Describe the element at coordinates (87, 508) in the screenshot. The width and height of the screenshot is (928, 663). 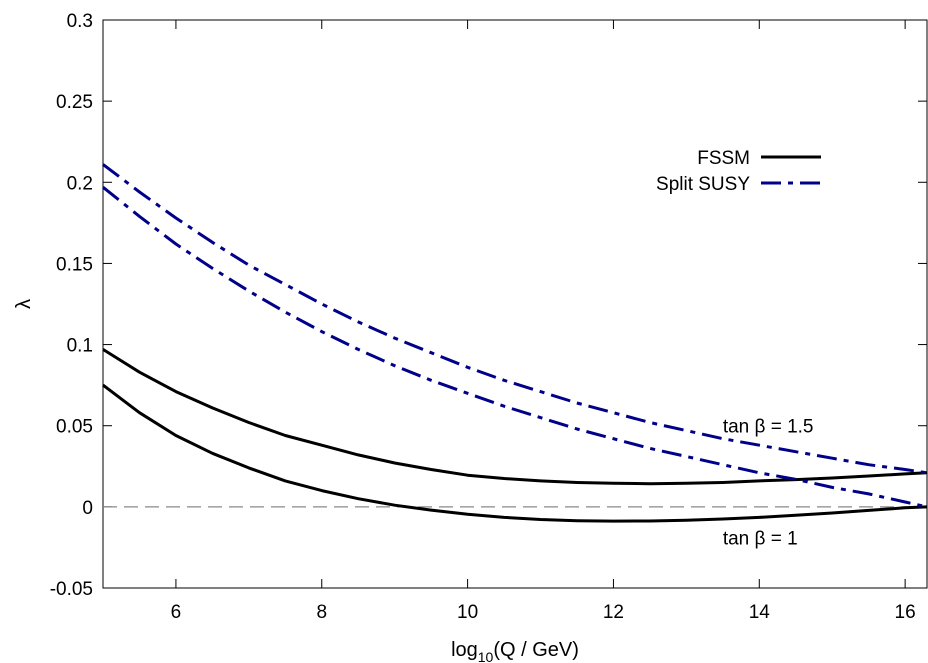
I see `y-tick-label: 0` at that location.